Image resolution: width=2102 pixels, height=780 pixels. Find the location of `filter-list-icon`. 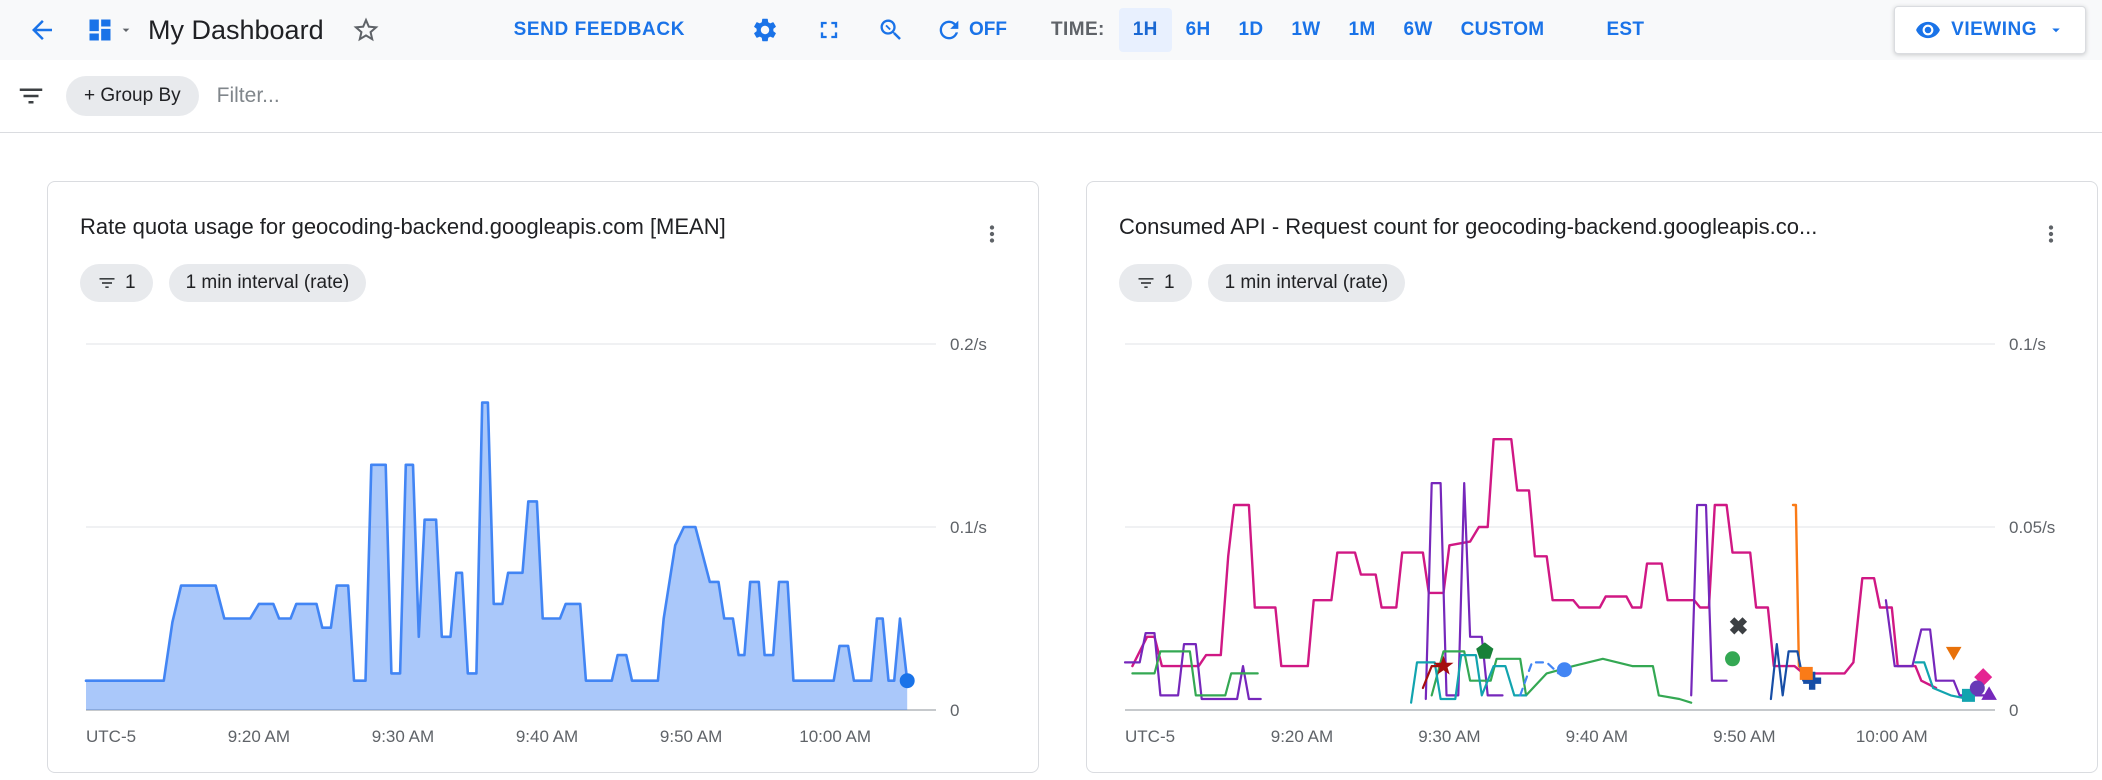

filter-list-icon is located at coordinates (31, 96).